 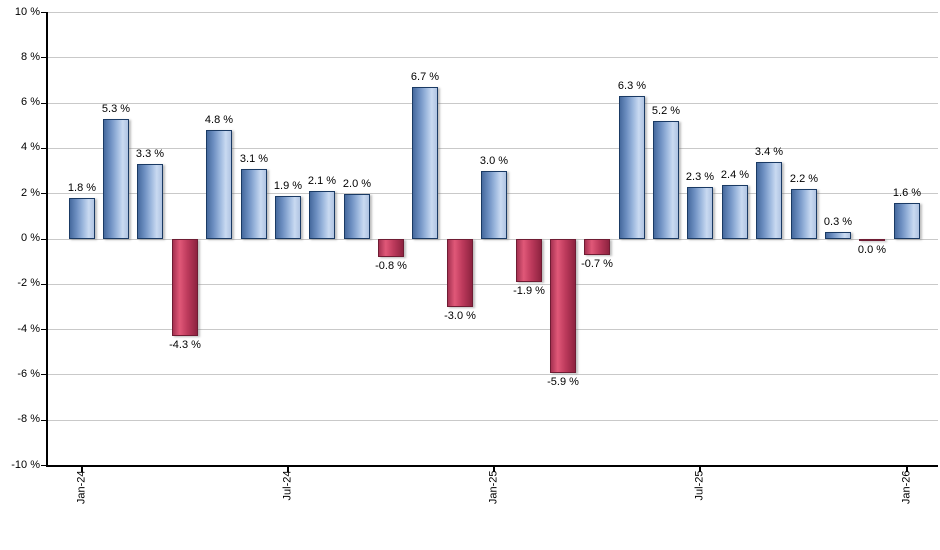 I want to click on bar-value-label: 1.8 %, so click(x=82, y=188).